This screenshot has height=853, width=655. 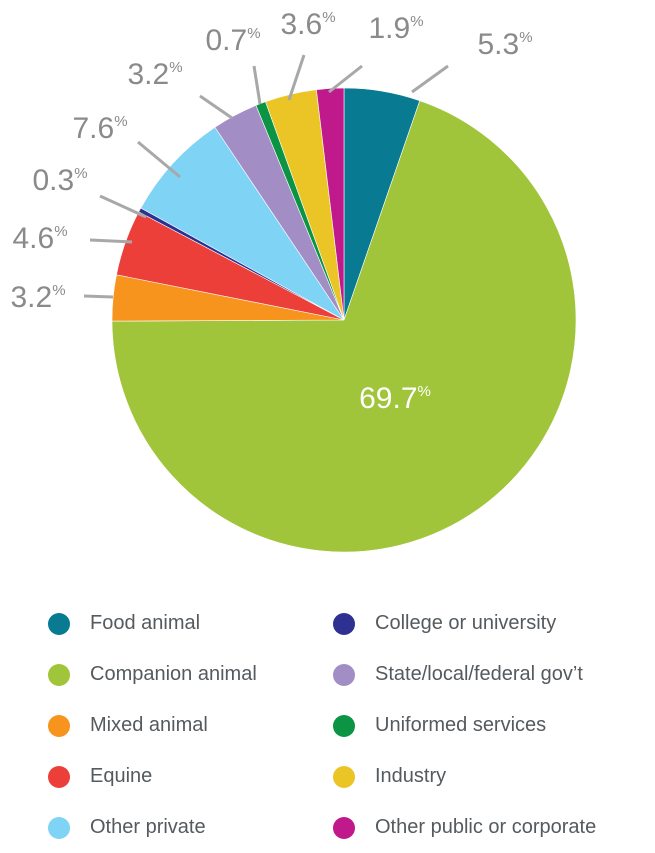 I want to click on legend-item-mixed-animal: Mixed animal, so click(x=152, y=725).